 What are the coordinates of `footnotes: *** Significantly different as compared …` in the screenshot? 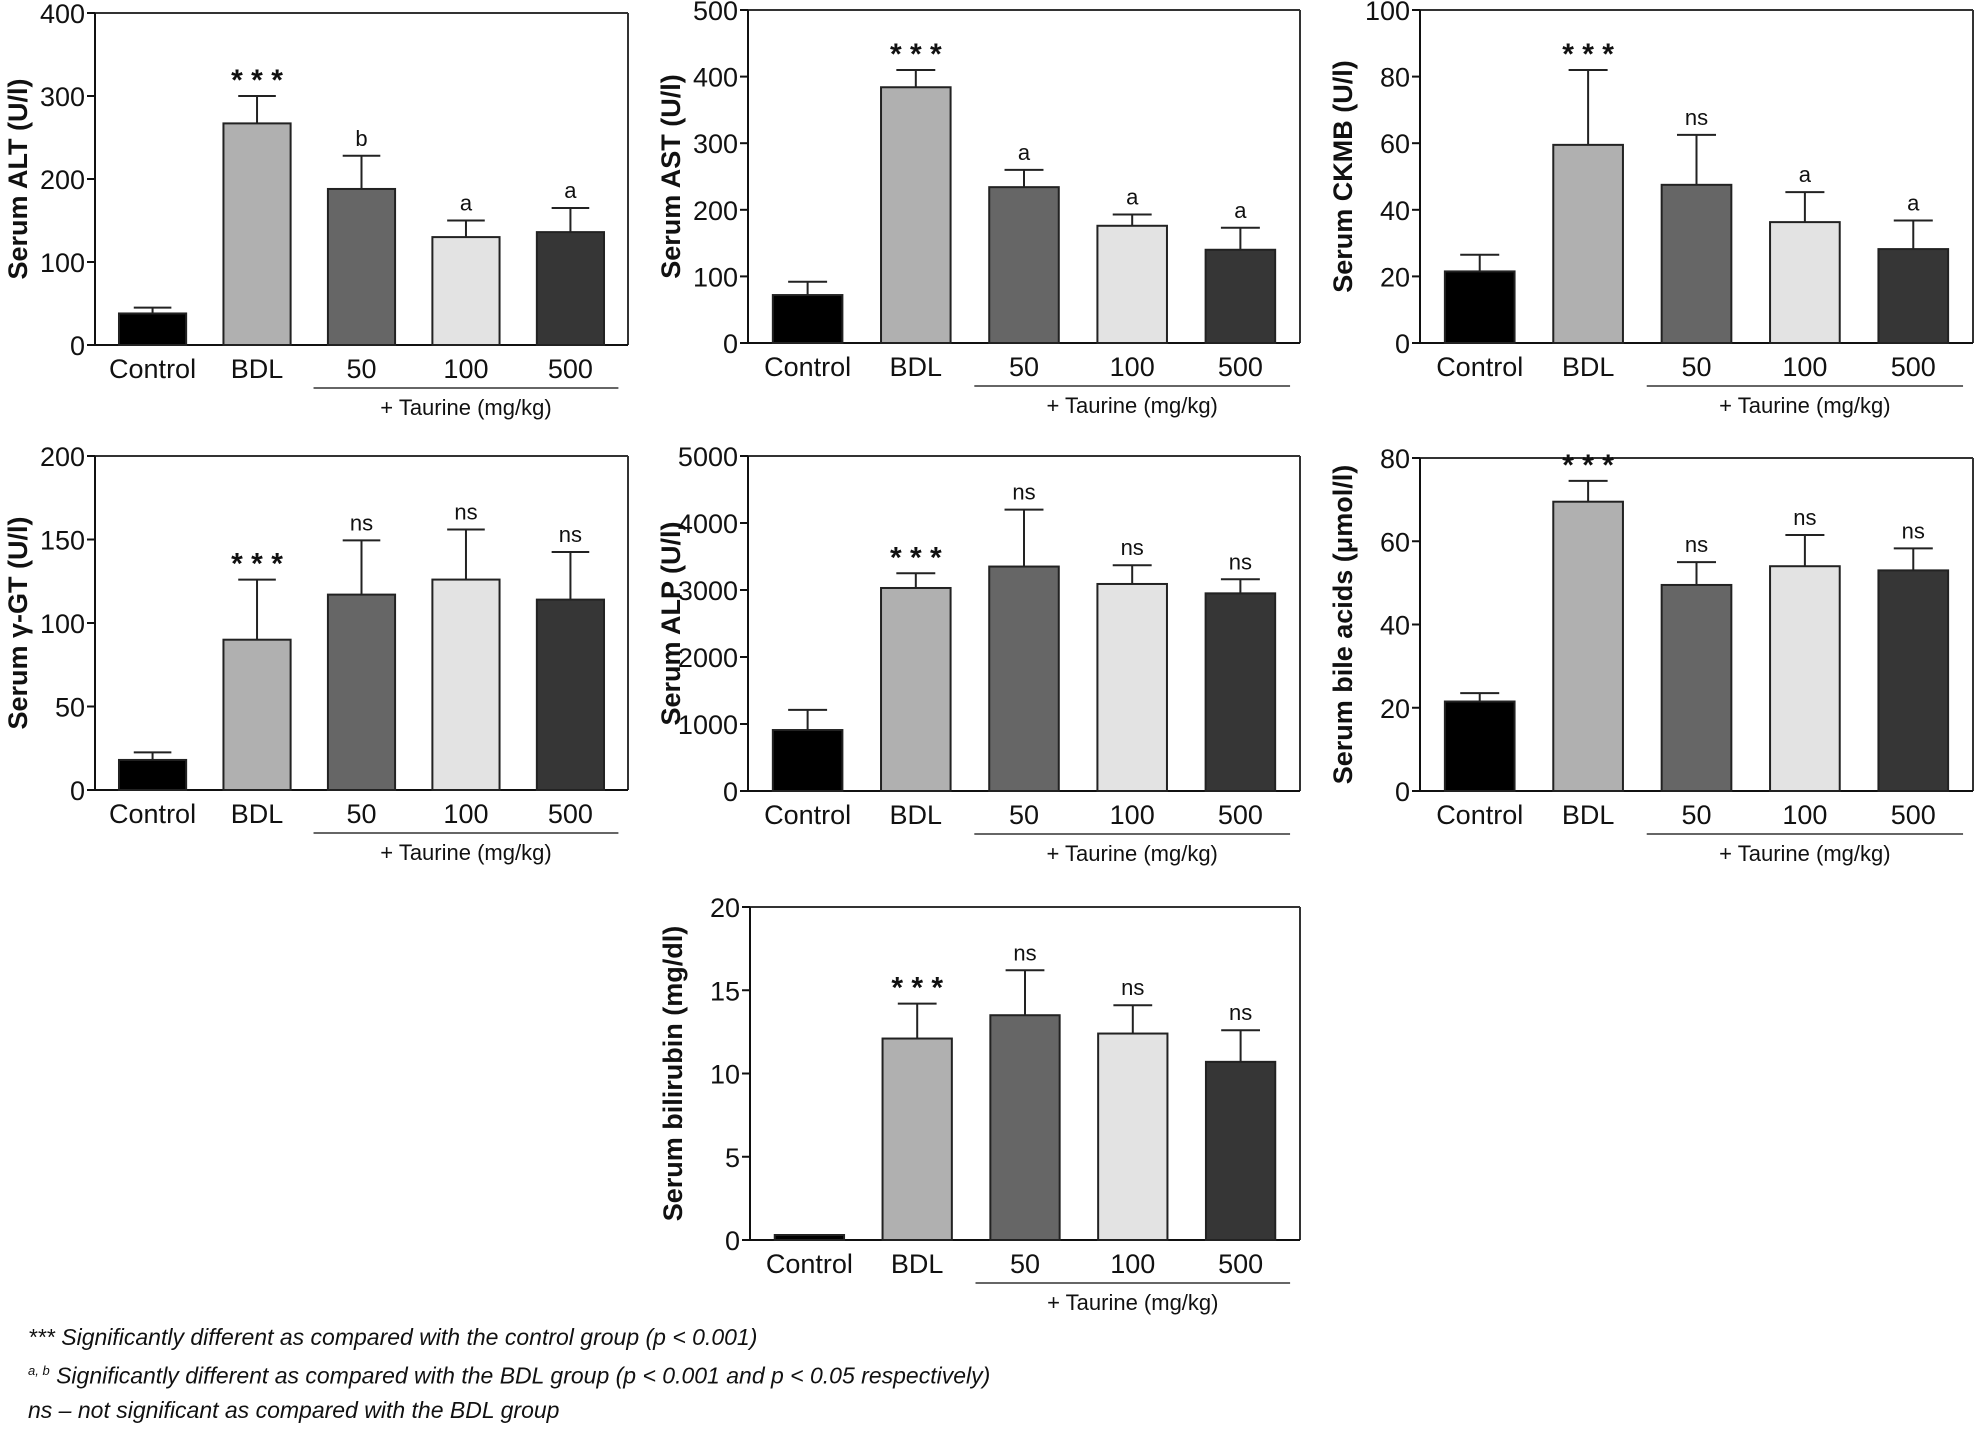 It's located at (509, 1373).